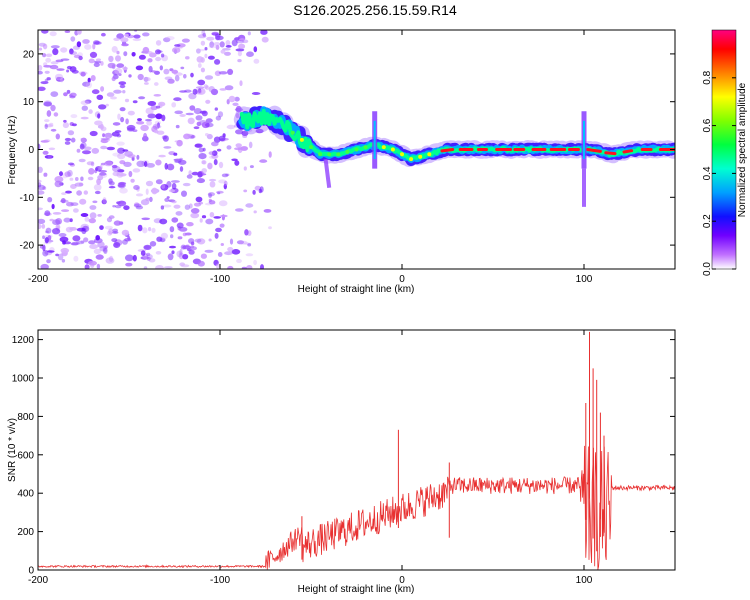  Describe the element at coordinates (327, 173) in the screenshot. I see `spike` at that location.